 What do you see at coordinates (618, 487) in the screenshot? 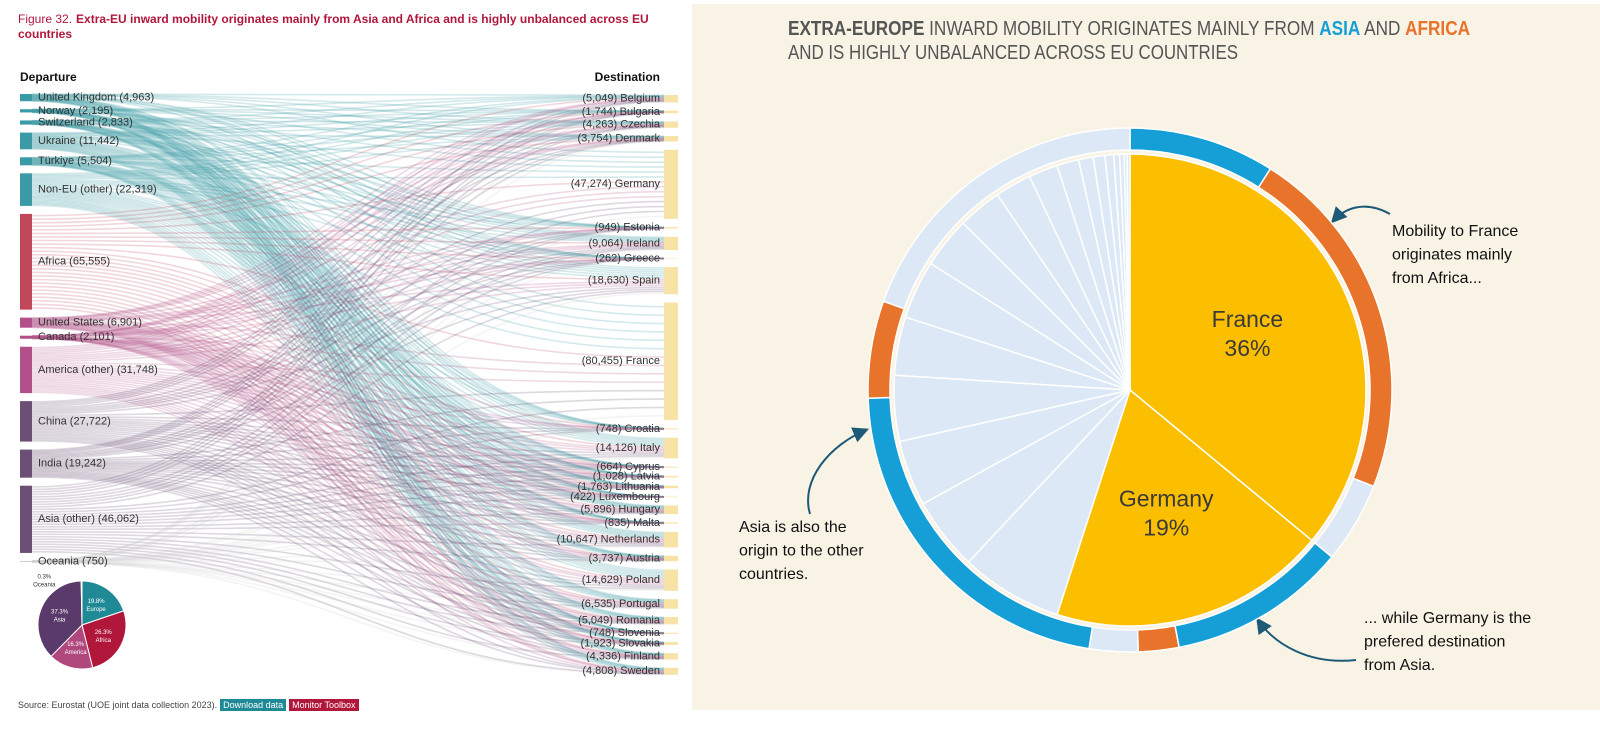
I see `destination-label: (1,763) Lithuania` at bounding box center [618, 487].